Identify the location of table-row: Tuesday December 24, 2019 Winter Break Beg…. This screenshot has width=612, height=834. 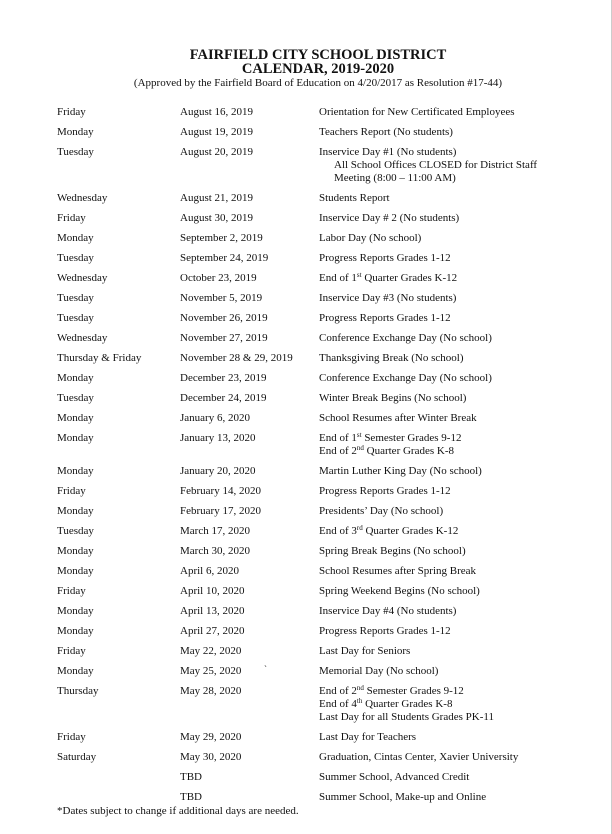
(306, 402).